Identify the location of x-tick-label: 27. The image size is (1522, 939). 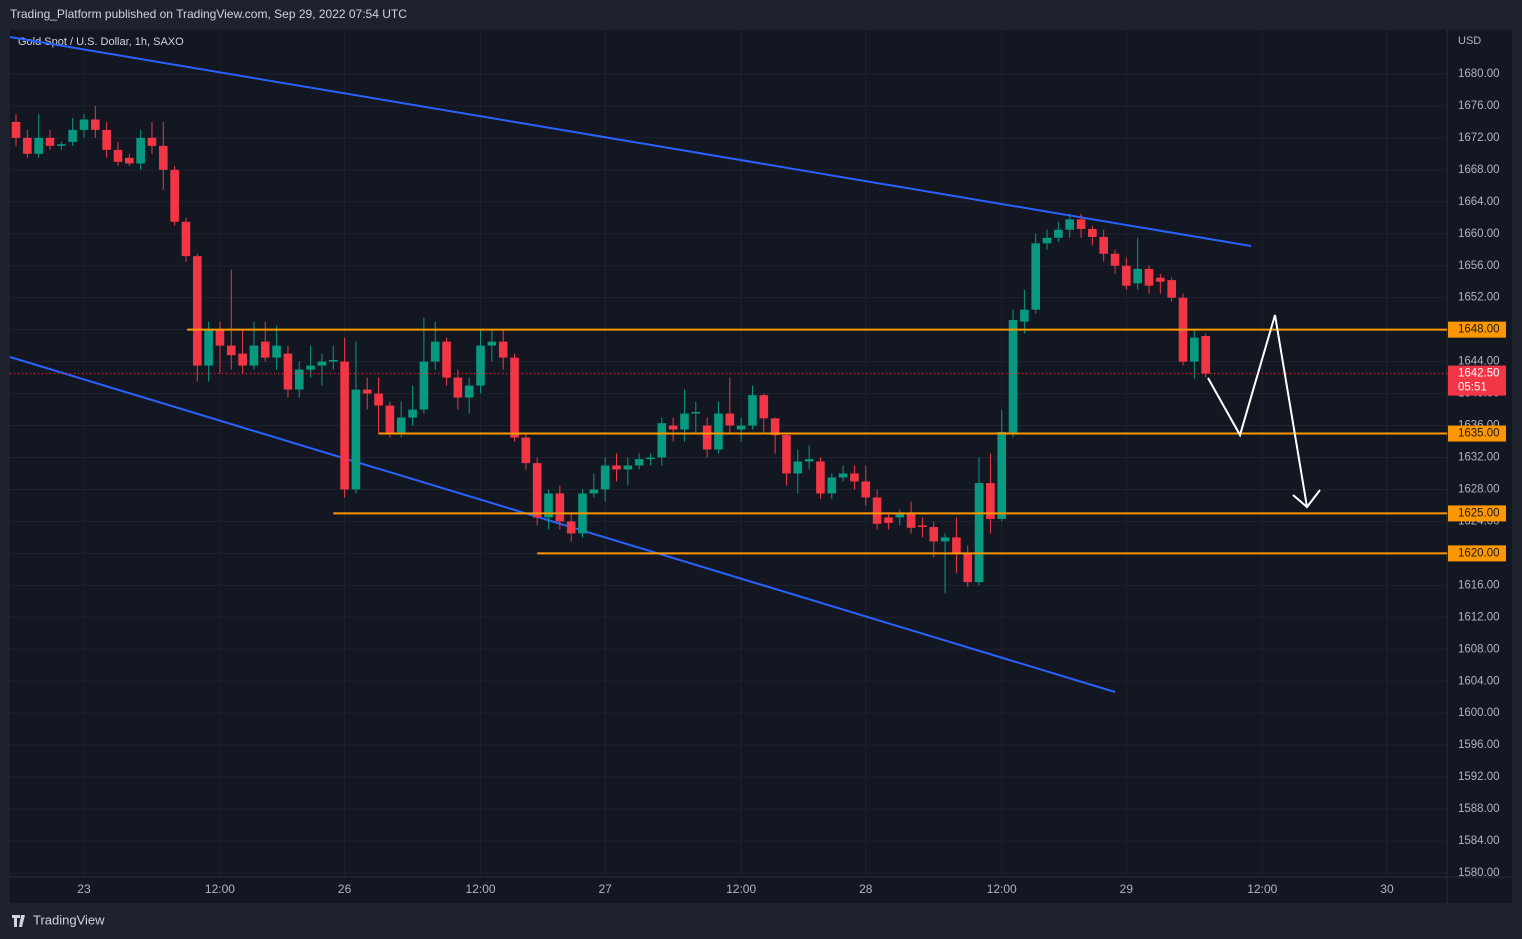
(605, 889).